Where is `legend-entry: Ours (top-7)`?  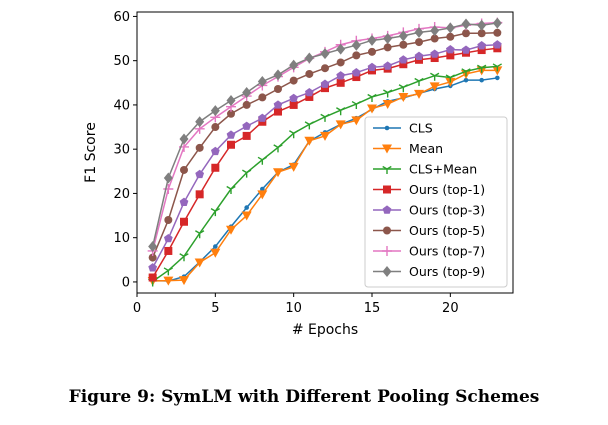
legend-entry: Ours (top-7) is located at coordinates (429, 251).